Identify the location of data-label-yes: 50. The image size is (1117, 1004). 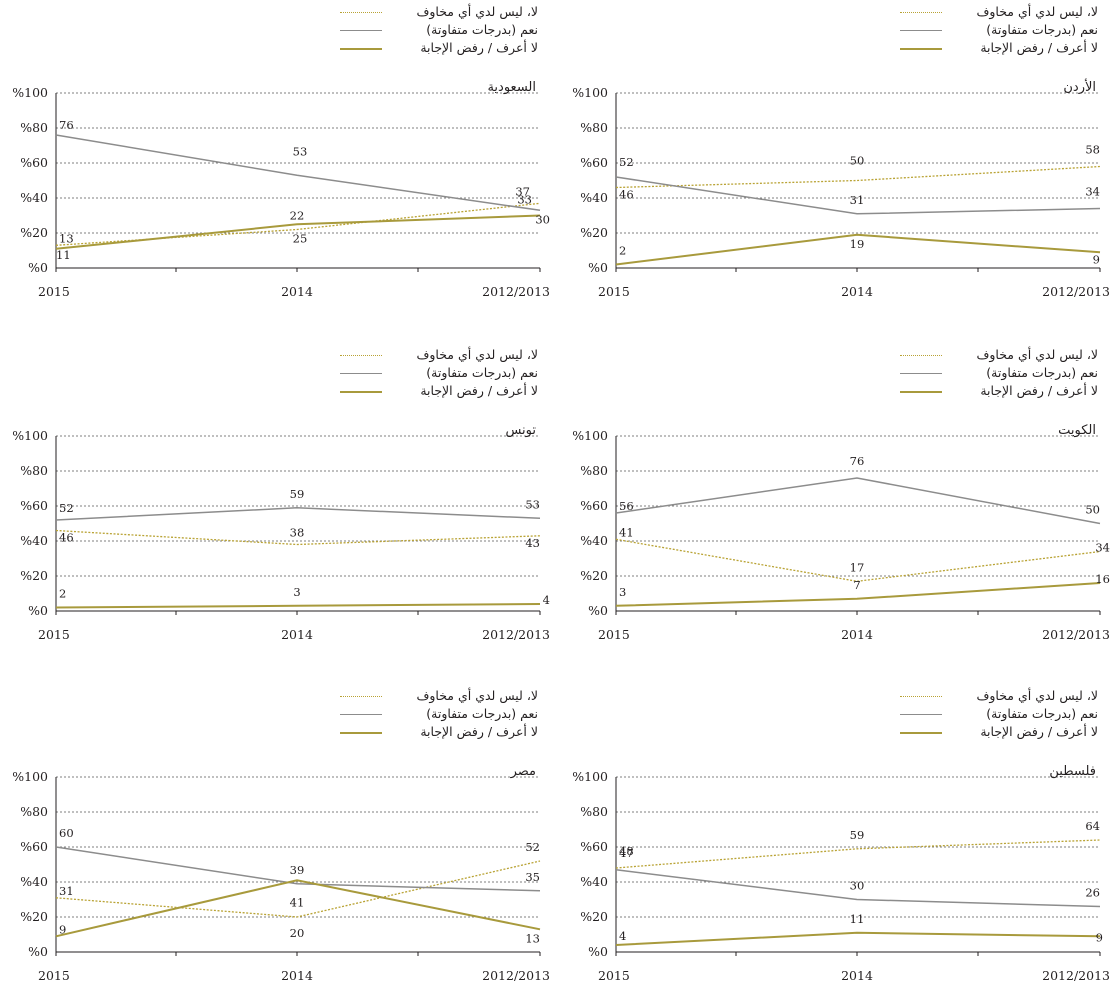
(1092, 510).